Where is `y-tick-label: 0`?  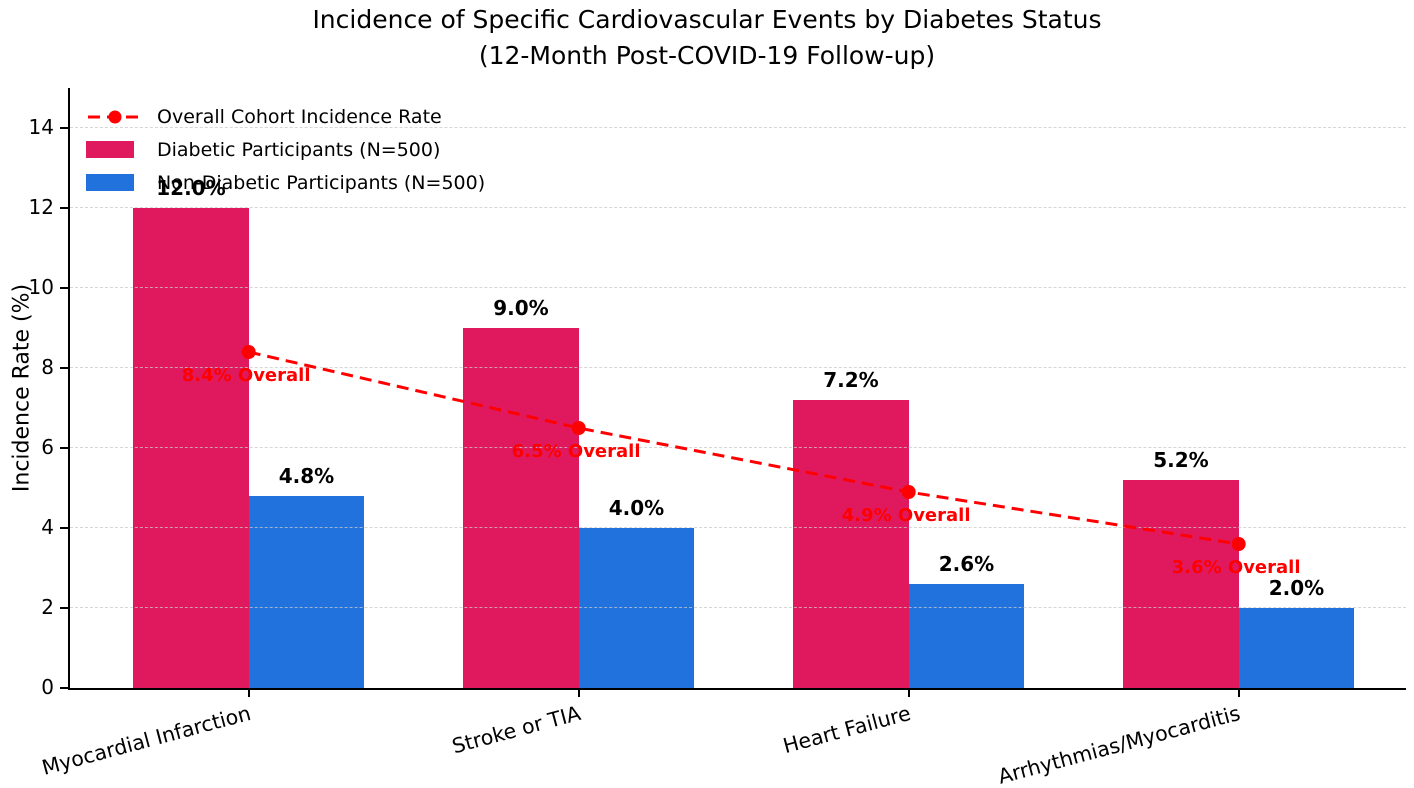 y-tick-label: 0 is located at coordinates (47, 687).